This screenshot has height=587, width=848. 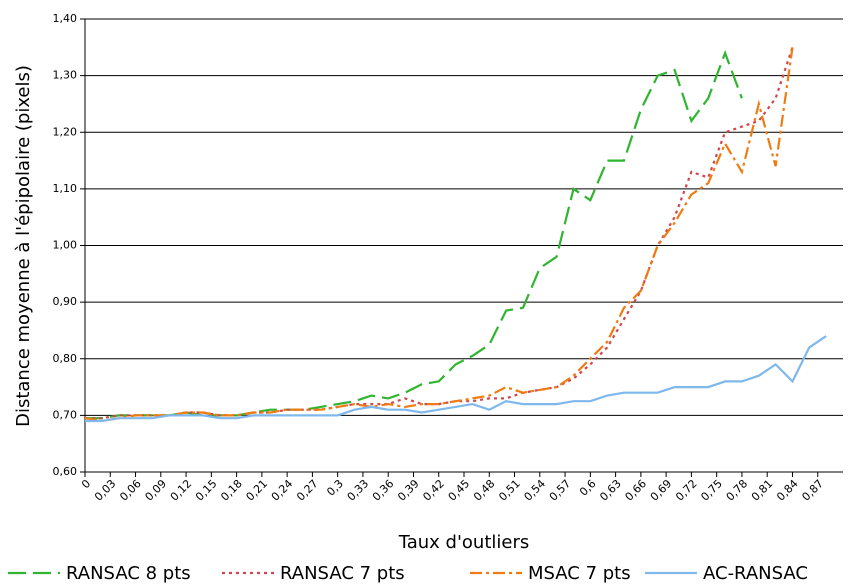 I want to click on x-tick-label: 0,45, so click(x=459, y=490).